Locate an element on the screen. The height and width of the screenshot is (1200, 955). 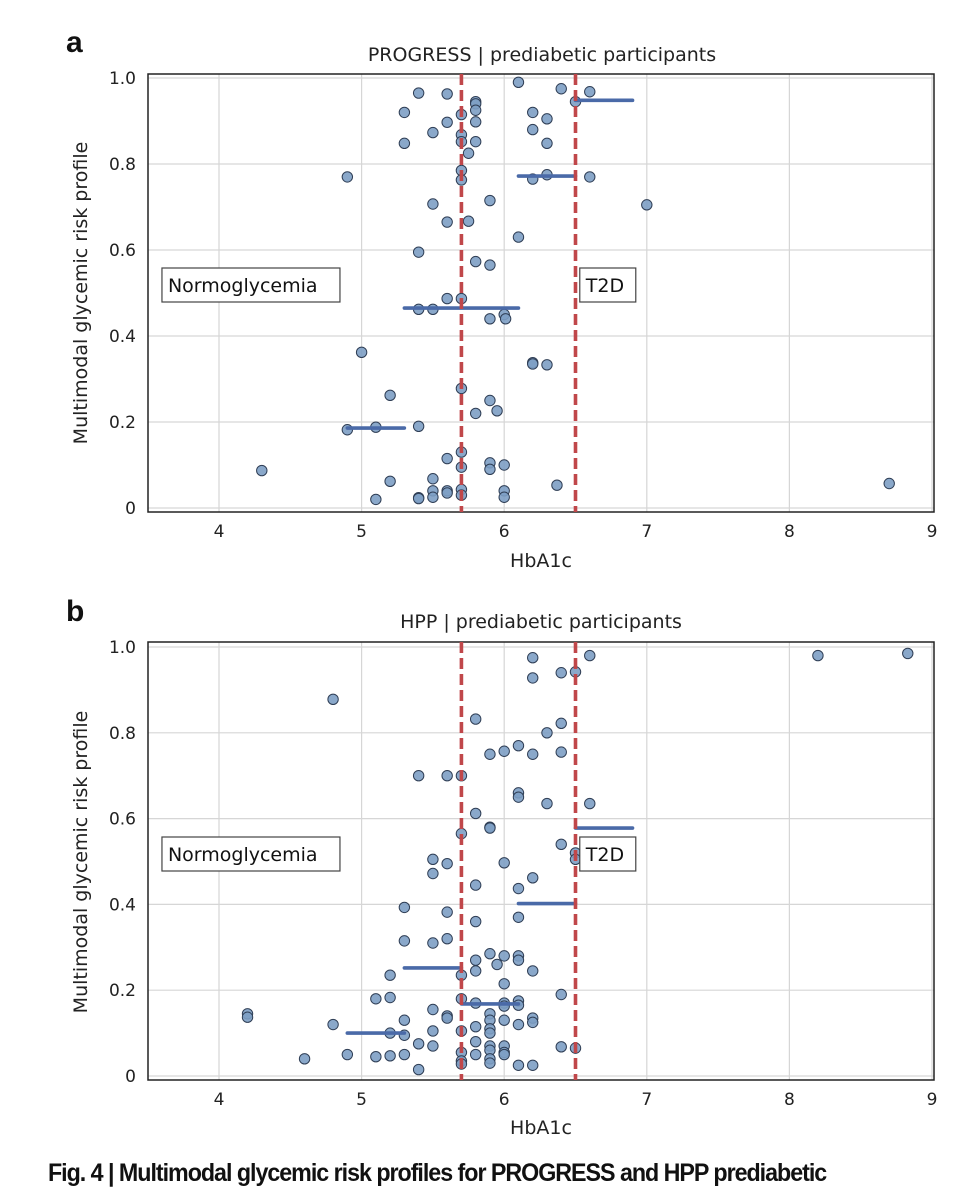
annotation-normoglycemia: Normoglycemia is located at coordinates (243, 286).